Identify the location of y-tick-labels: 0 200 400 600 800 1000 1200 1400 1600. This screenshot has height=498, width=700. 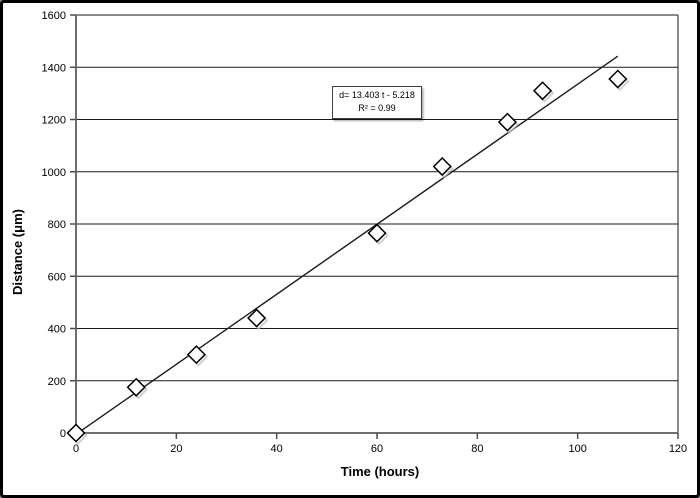
(54, 225).